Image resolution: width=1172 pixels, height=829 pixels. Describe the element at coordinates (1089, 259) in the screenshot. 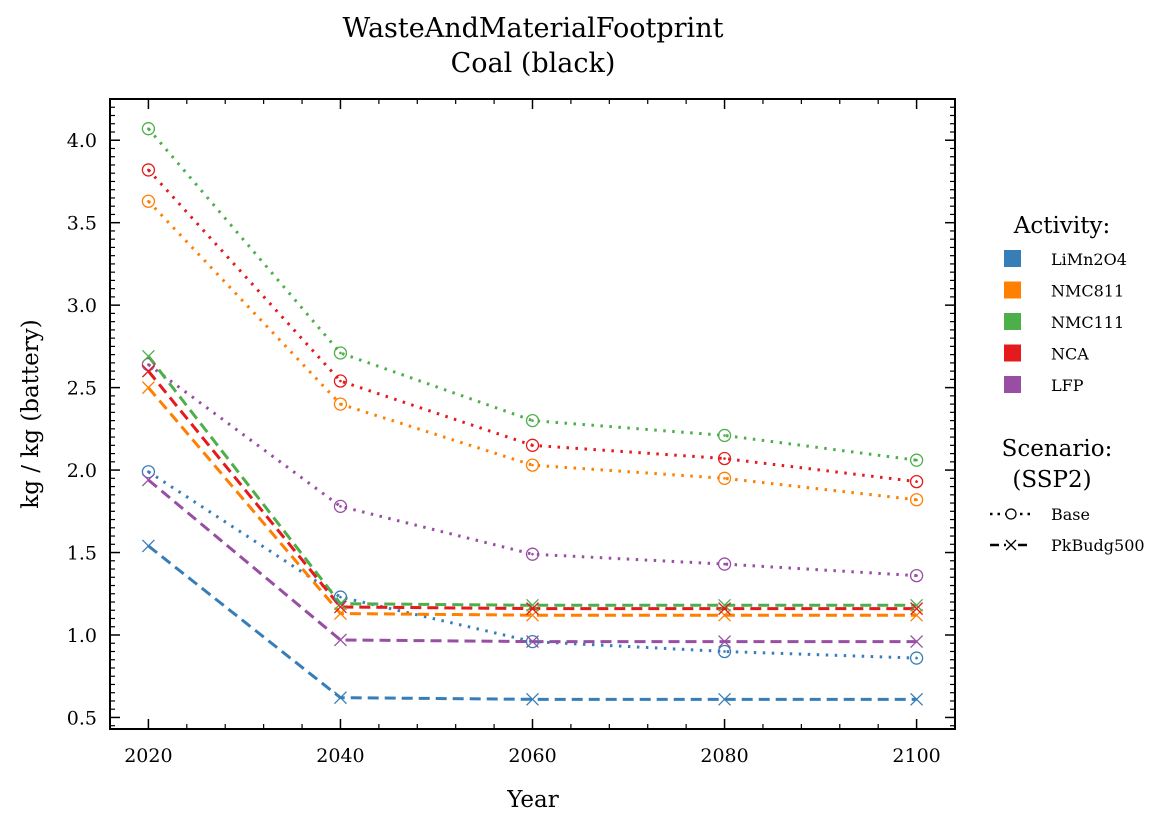

I see `legend-label-limn2o4: LiMn2O4` at that location.